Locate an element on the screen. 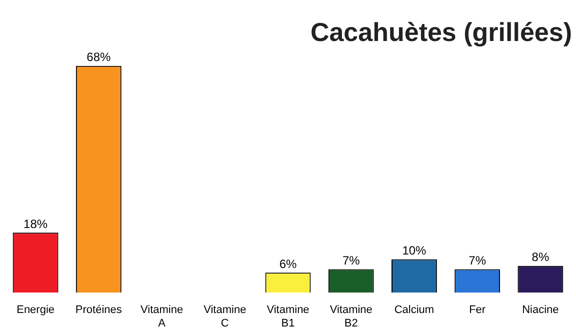  chart-title: Cacahuètes (grillées) is located at coordinates (441, 31).